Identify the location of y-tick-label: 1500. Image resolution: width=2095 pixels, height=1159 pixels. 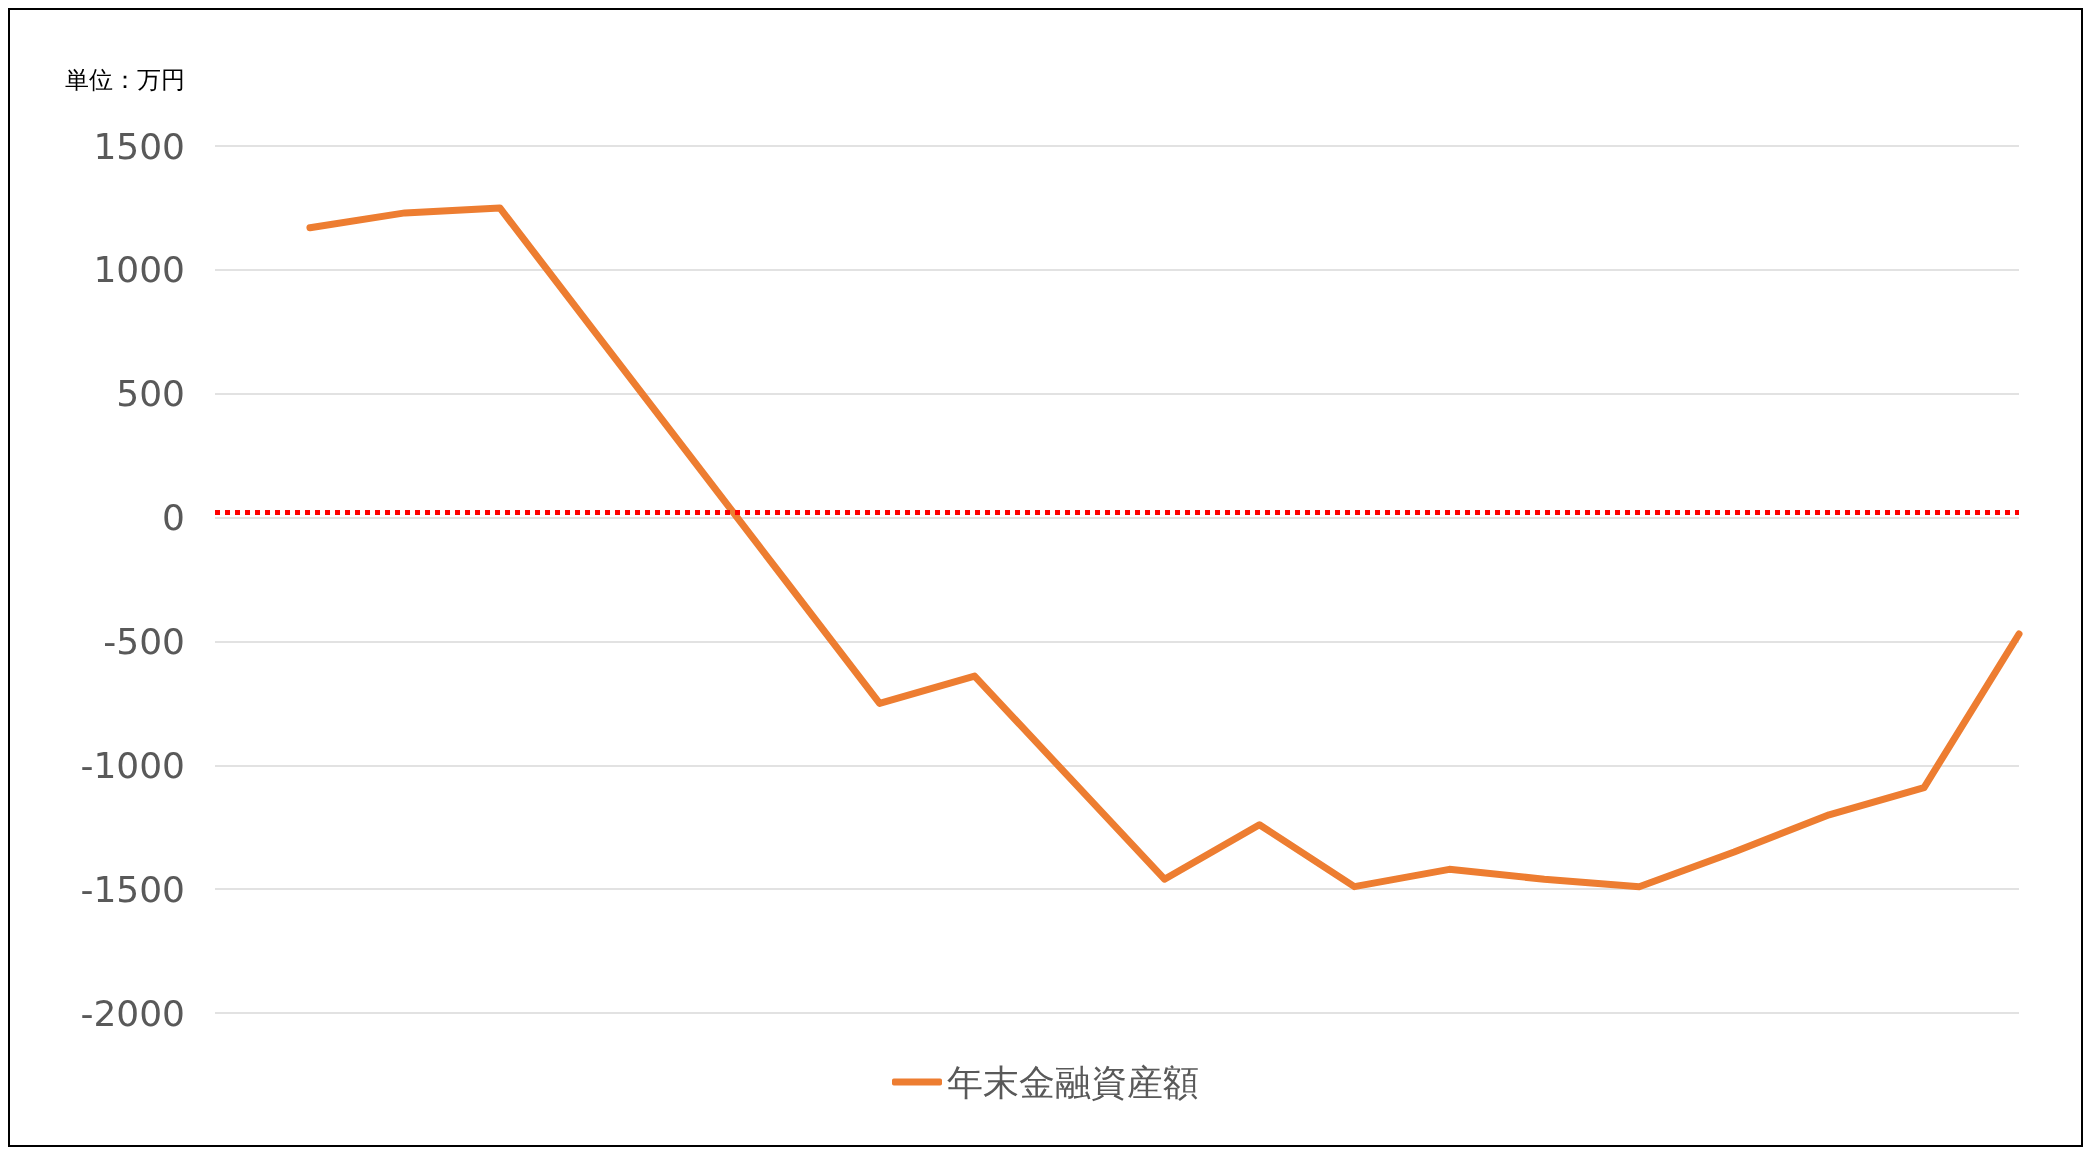
(139, 146).